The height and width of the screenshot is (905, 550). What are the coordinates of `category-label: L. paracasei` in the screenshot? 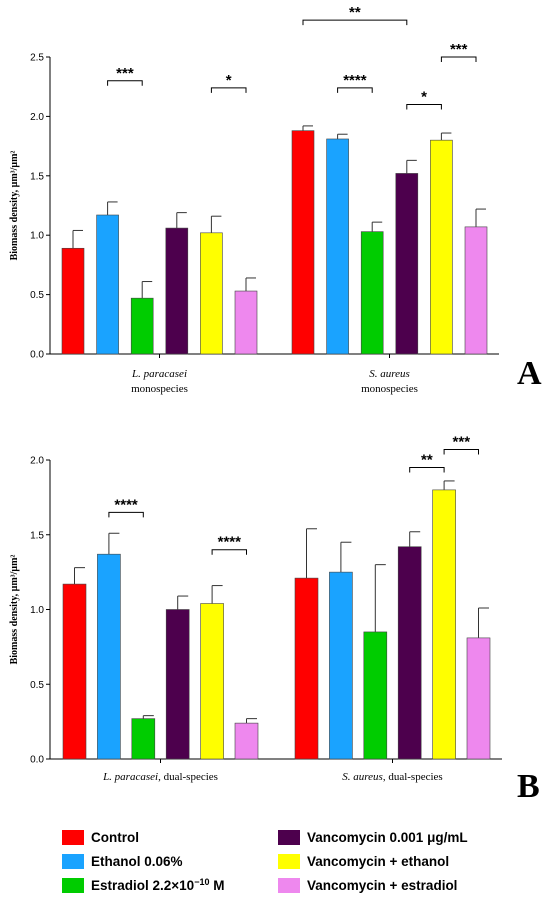 It's located at (159, 374).